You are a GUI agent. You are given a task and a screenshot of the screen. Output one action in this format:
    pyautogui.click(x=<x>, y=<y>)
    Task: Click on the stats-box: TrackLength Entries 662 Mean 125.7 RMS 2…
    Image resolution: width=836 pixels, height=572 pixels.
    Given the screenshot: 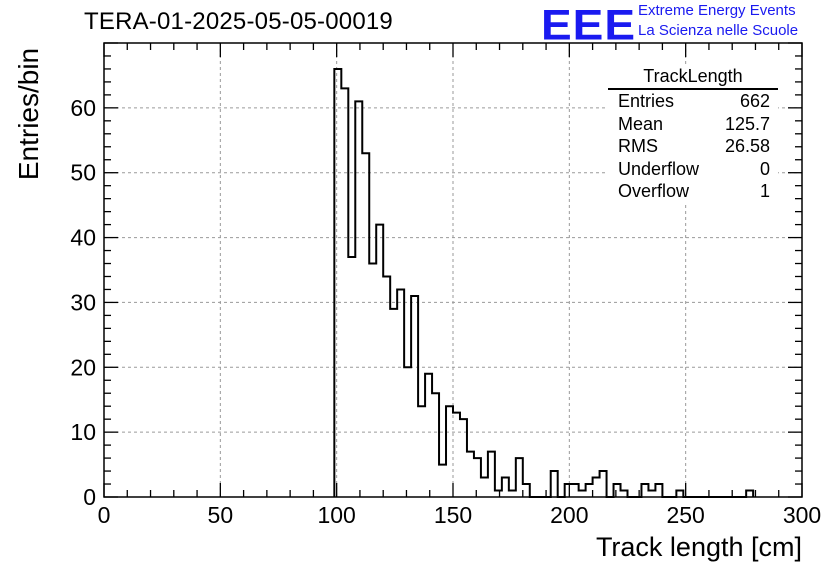 What is the action you would take?
    pyautogui.click(x=693, y=134)
    